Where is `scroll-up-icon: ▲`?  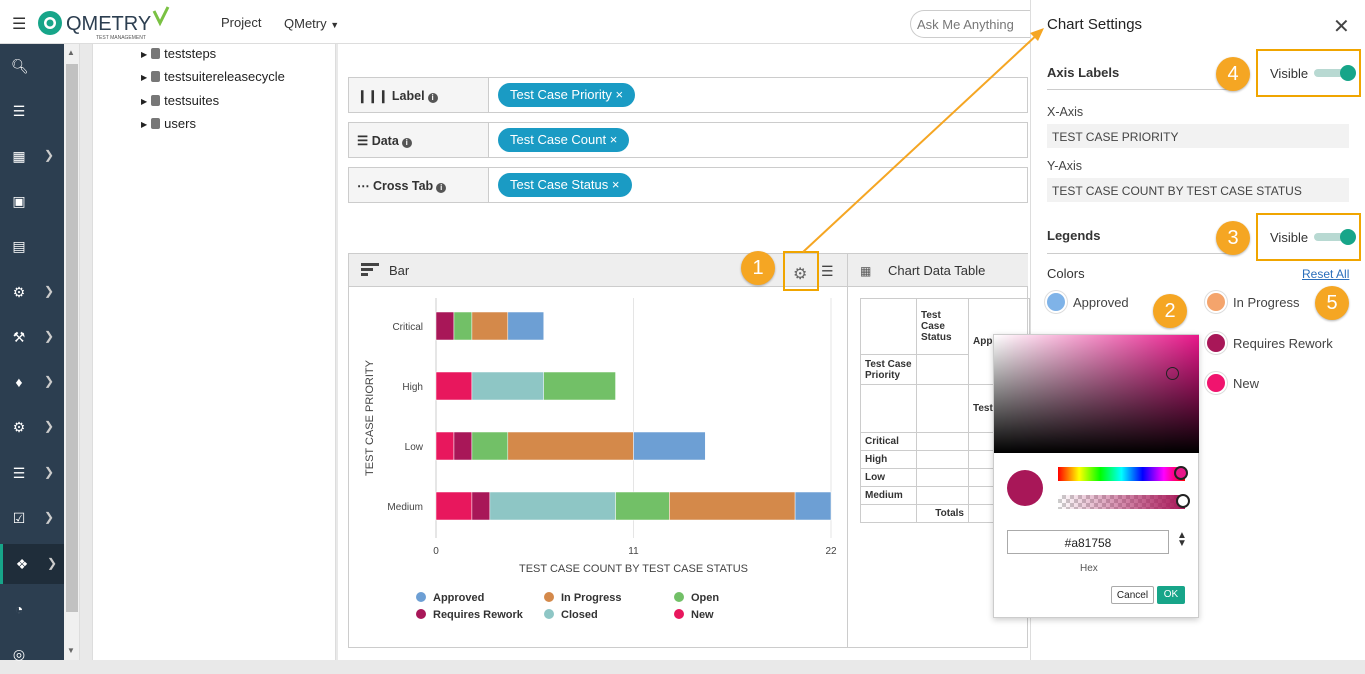
scroll-up-icon: ▲ is located at coordinates (71, 52).